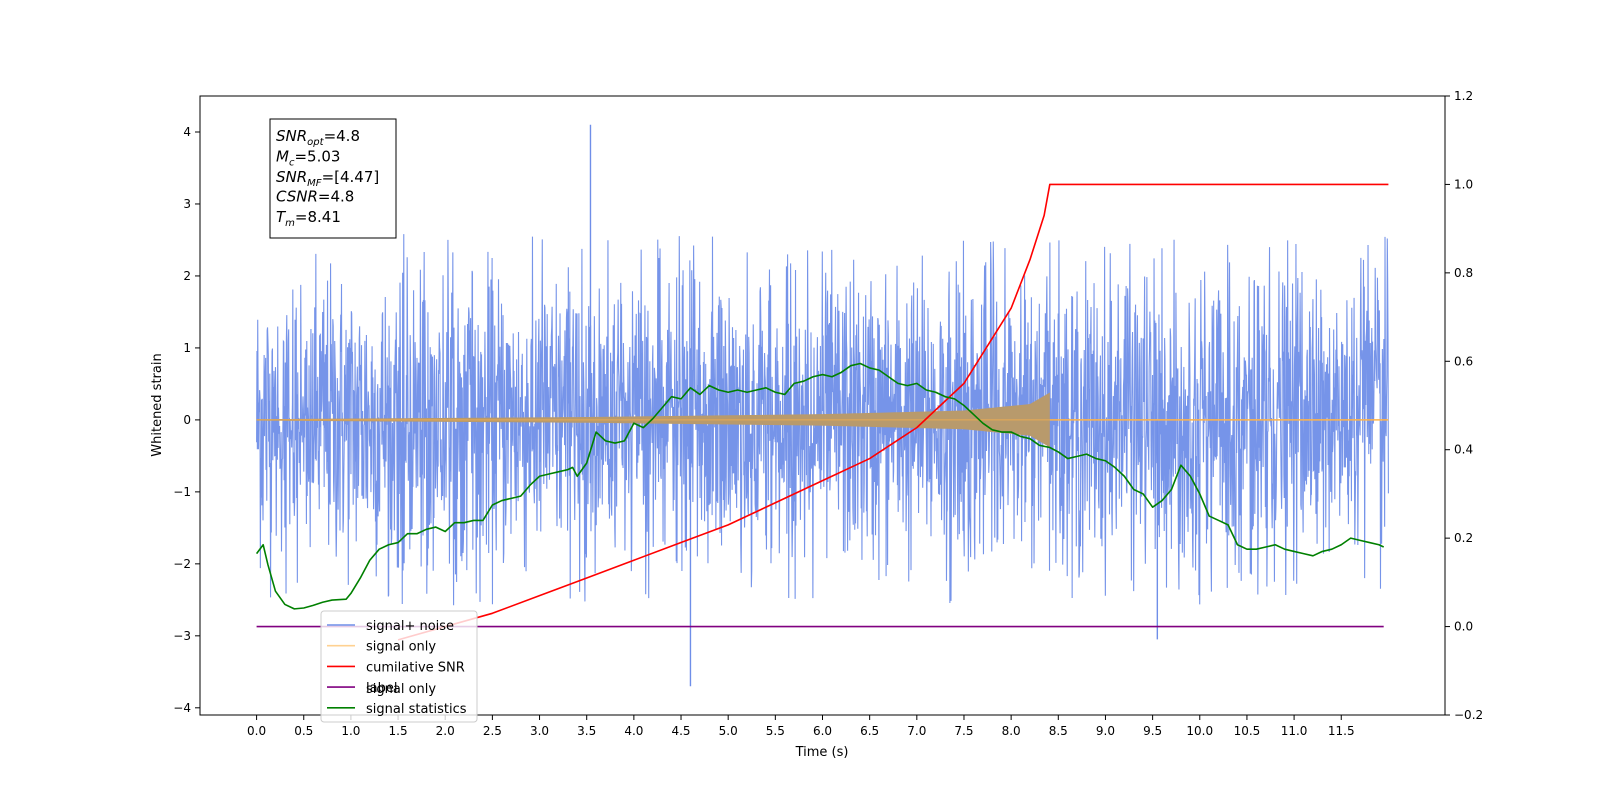  Describe the element at coordinates (1247, 731) in the screenshot. I see `x-tick-label: 10.5` at that location.